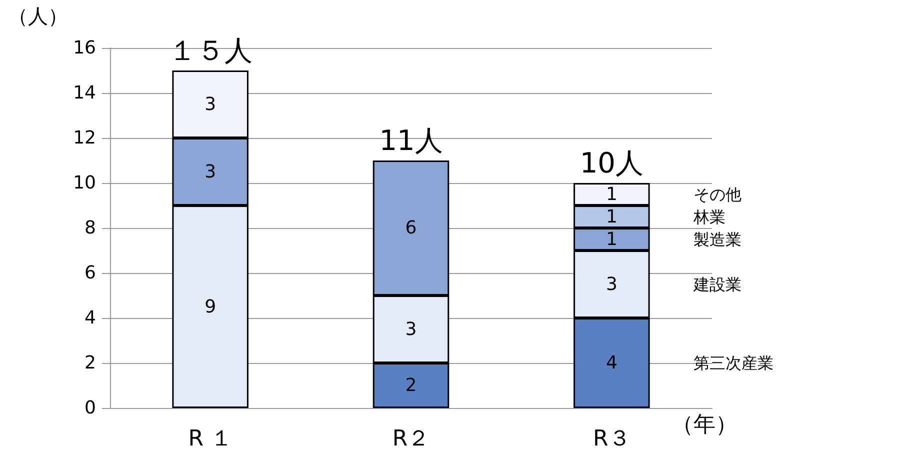 This screenshot has height=466, width=912. I want to click on y-tick-label: 14, so click(84, 93).